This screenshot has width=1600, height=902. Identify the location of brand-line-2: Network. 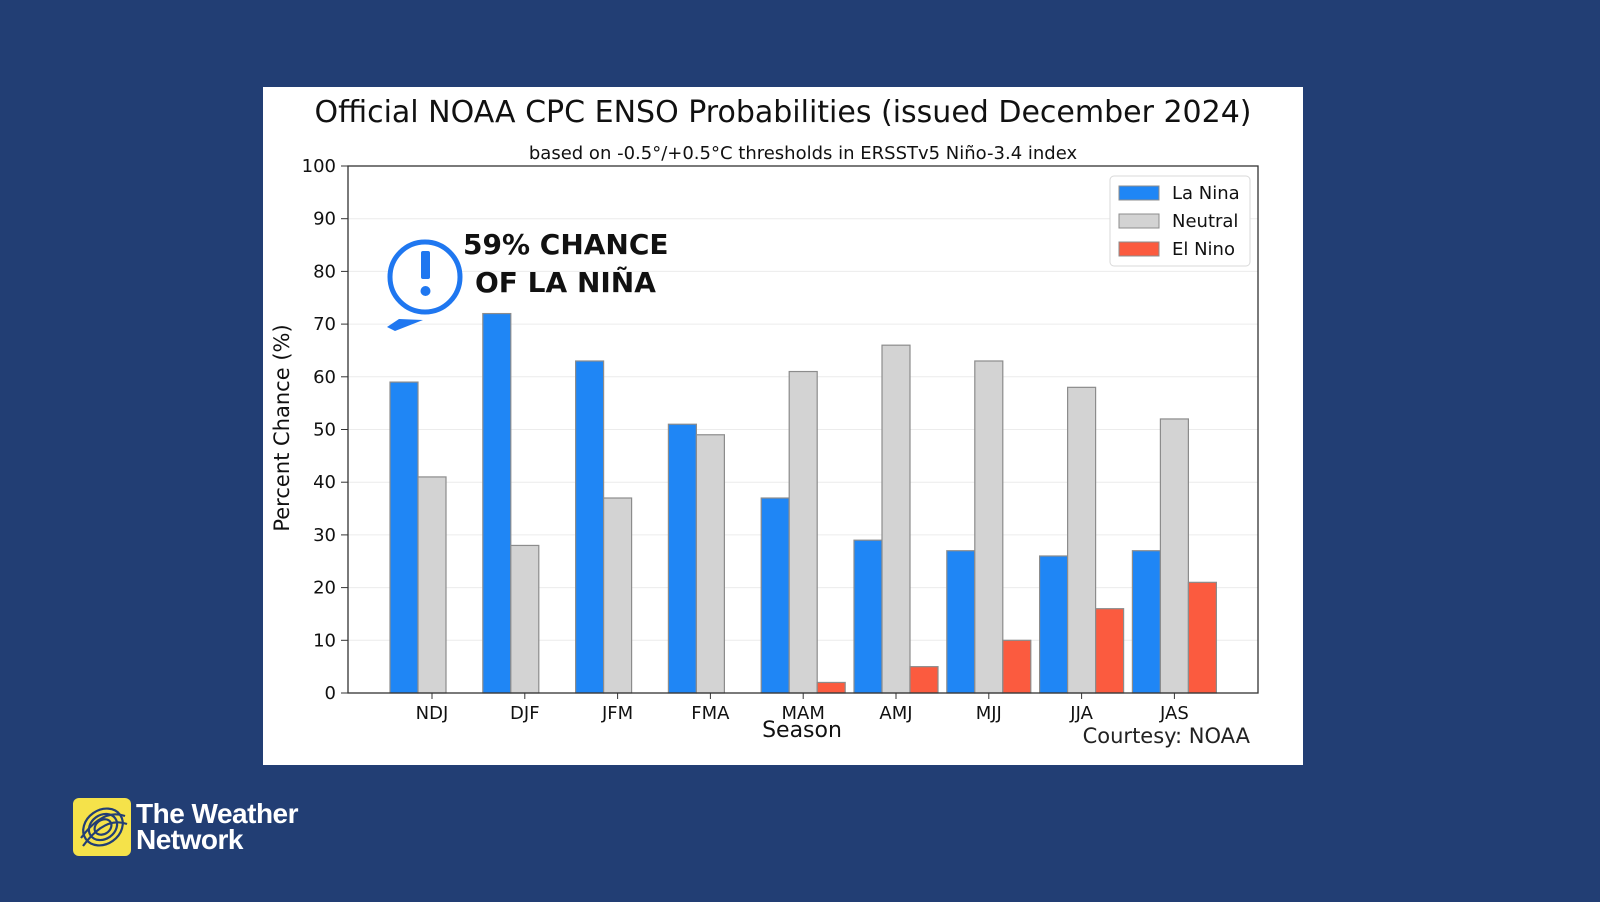
(189, 839).